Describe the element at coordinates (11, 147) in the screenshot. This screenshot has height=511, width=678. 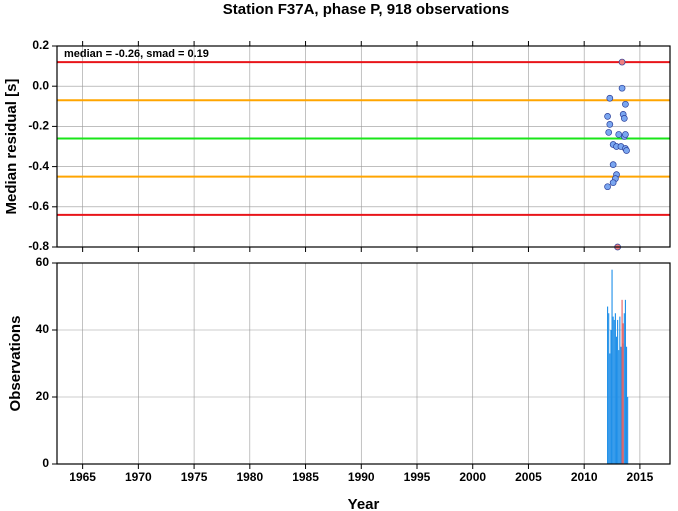
I see `y-axis-label: Median residual [s]` at that location.